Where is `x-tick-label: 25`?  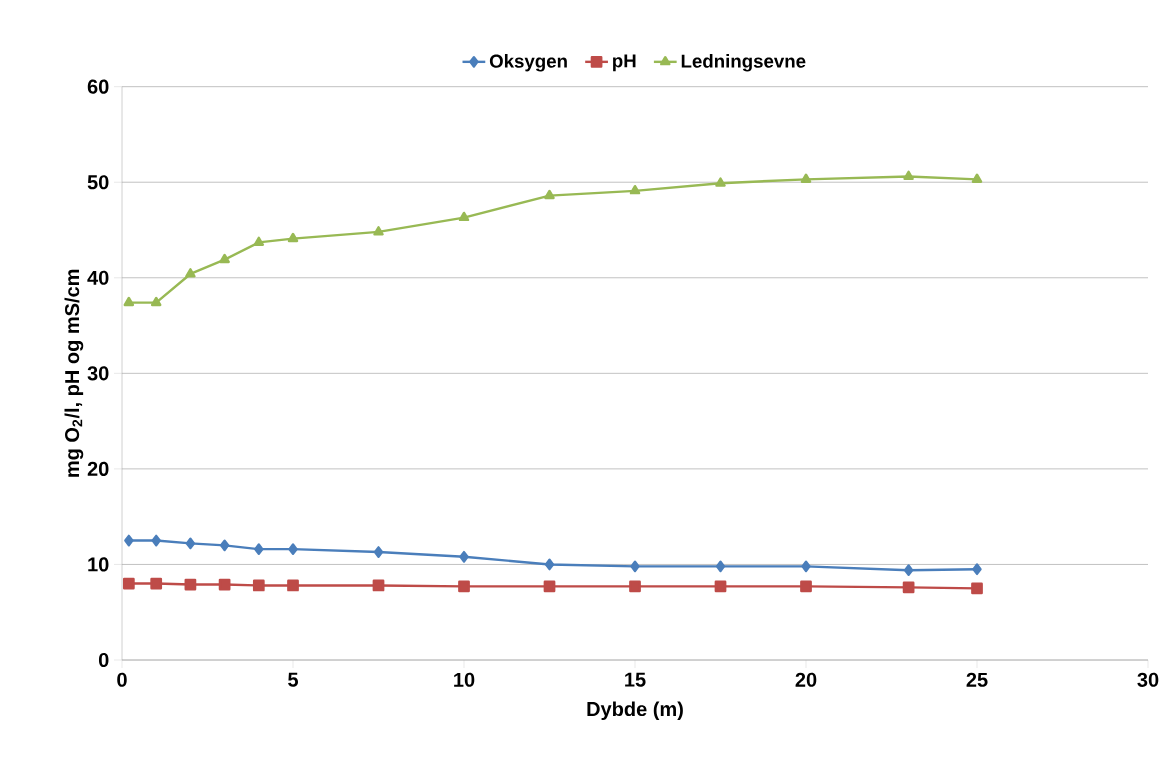 x-tick-label: 25 is located at coordinates (977, 679).